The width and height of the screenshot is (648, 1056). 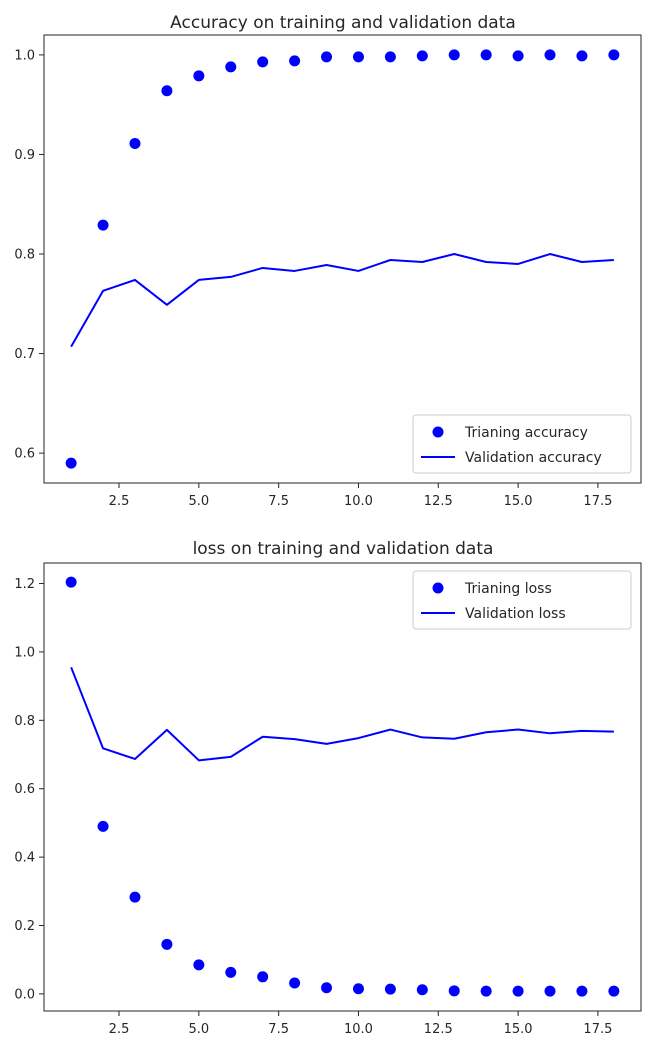 I want to click on legend-label: Validation accuracy, so click(x=533, y=458).